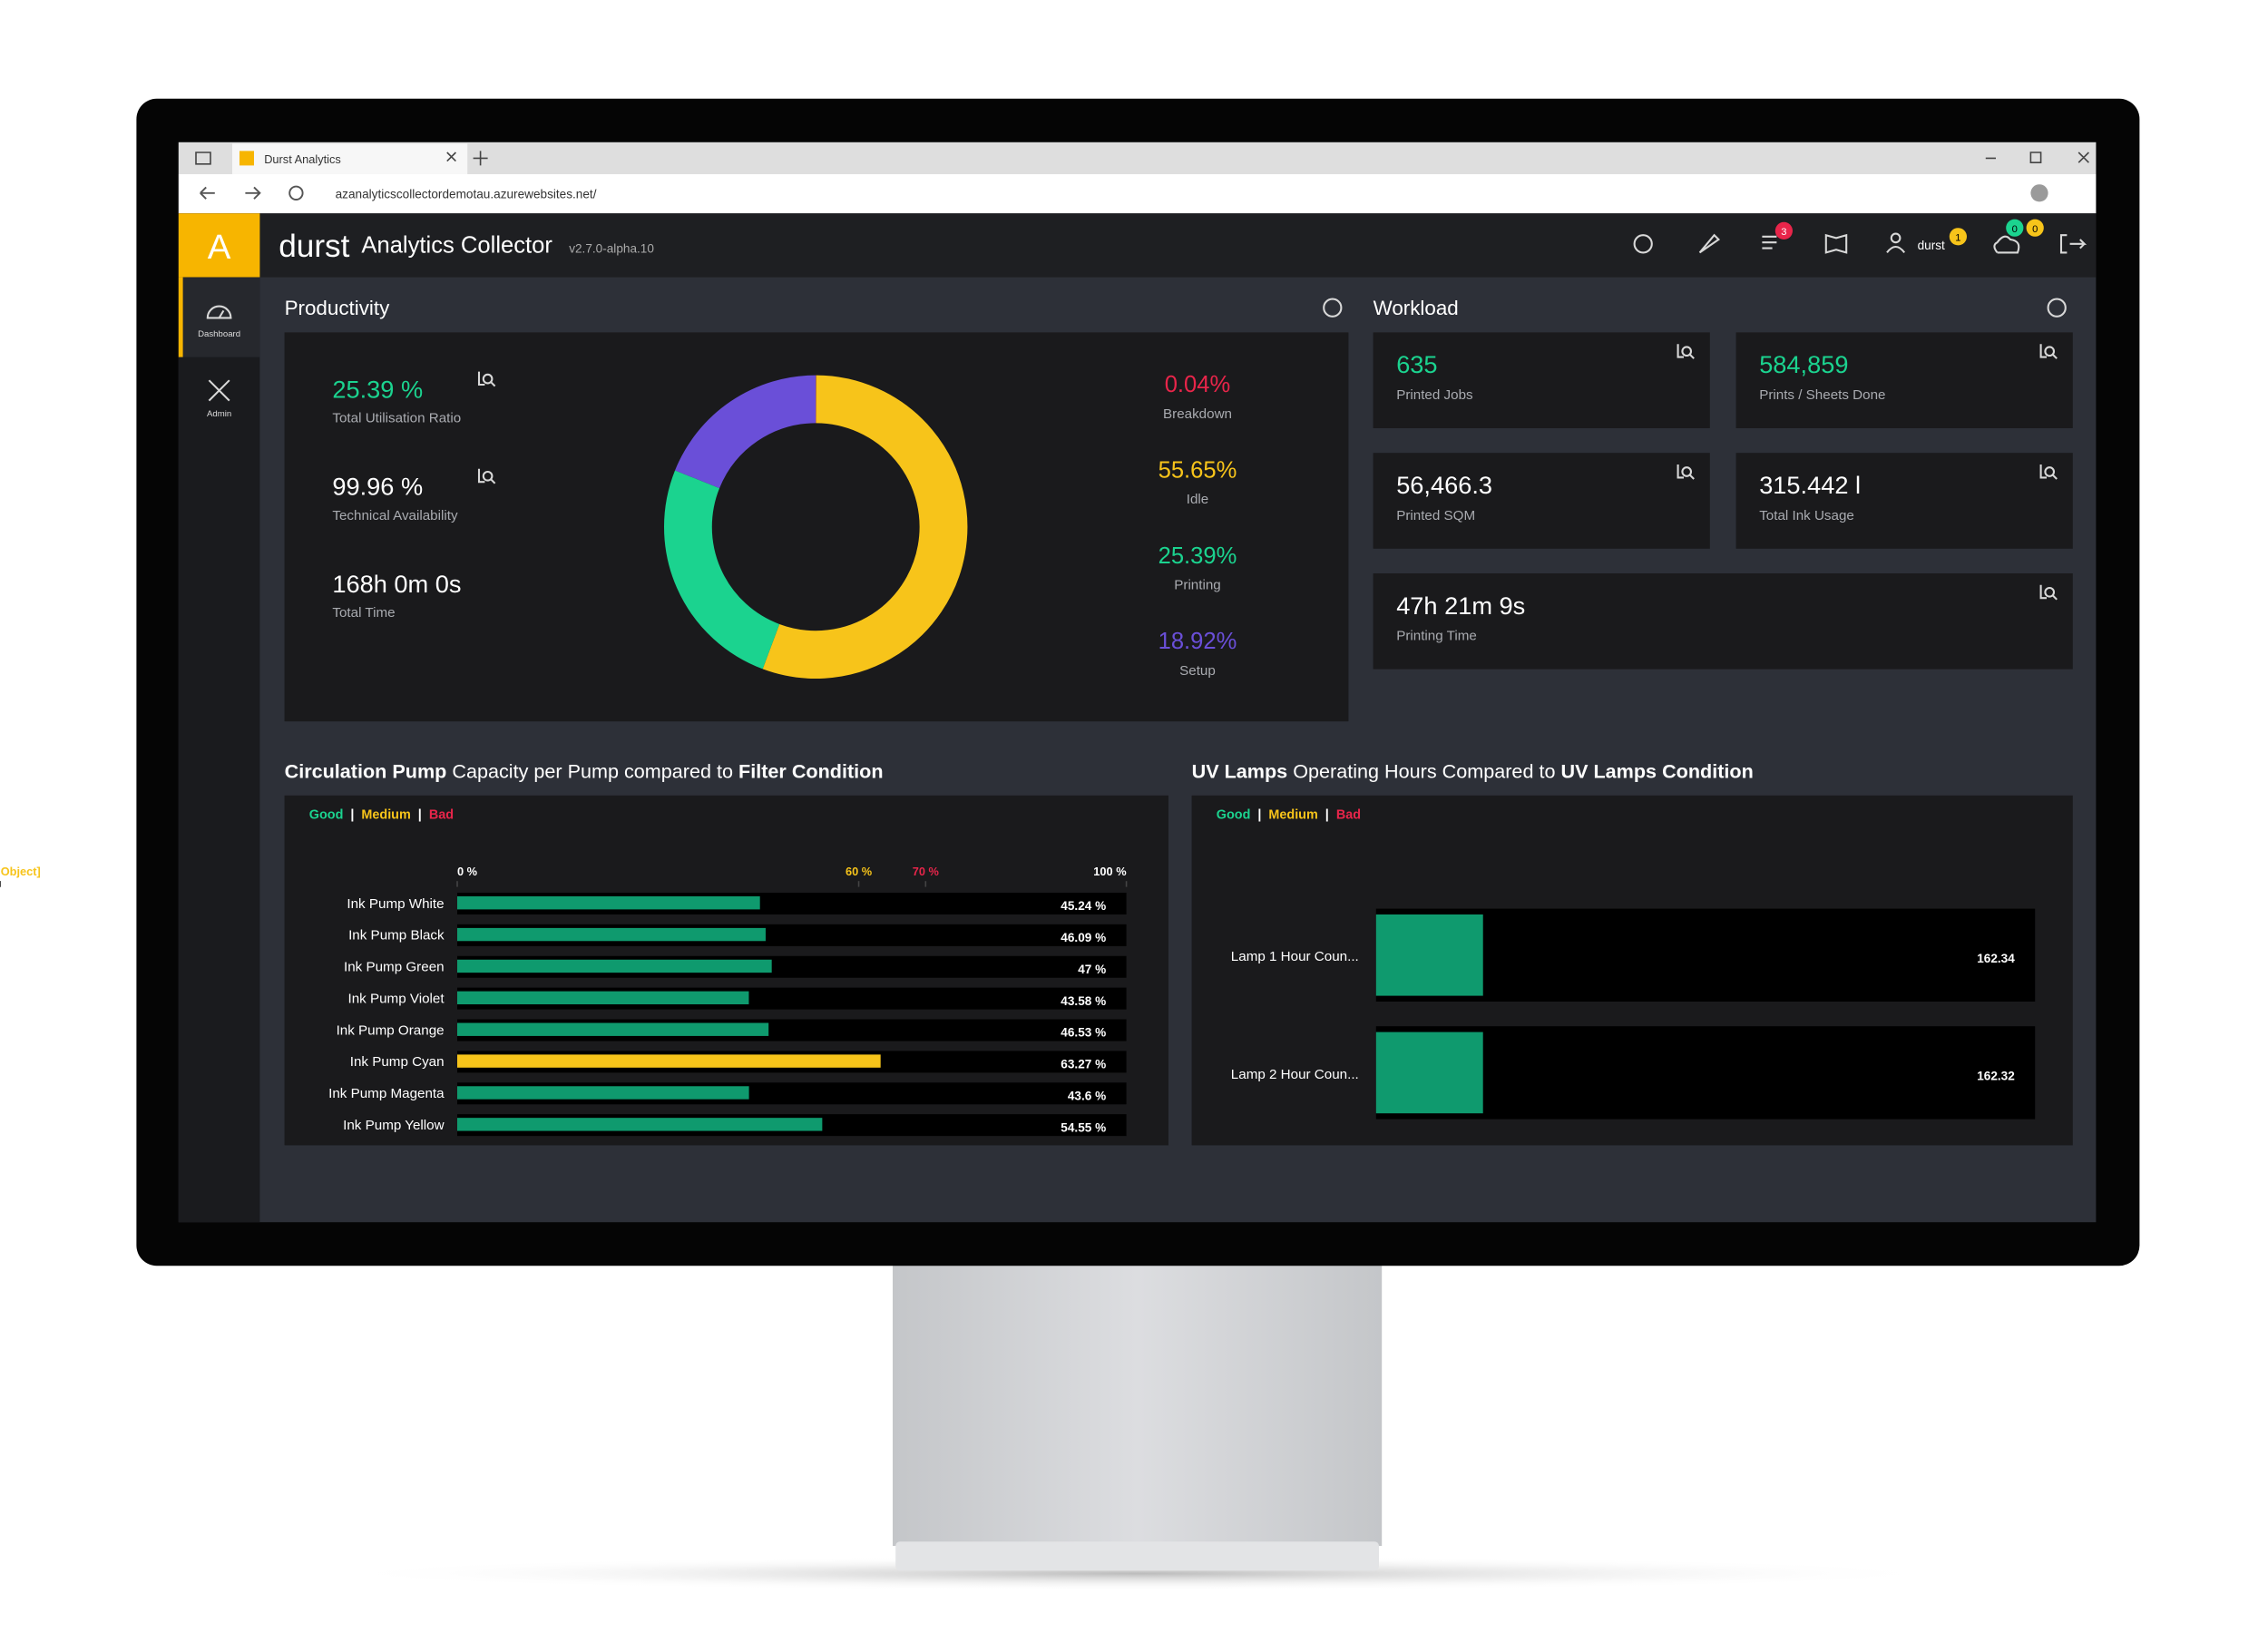  I want to click on category-label: Ink Pump Green, so click(394, 968).